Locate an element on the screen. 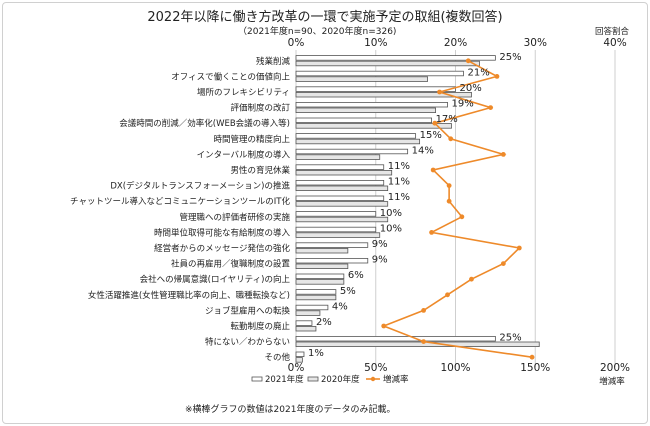  chart-subtitle: （2021年度n=90、2020年度n=326) is located at coordinates (317, 31).